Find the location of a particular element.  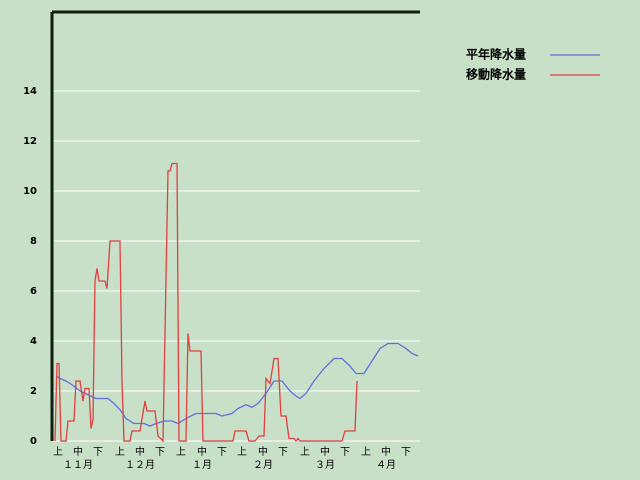

legend-label: 移動降水量 is located at coordinates (496, 74).